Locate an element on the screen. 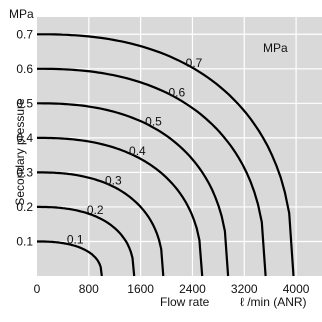  y-tick-label-0.7: 0.7 is located at coordinates (24, 34).